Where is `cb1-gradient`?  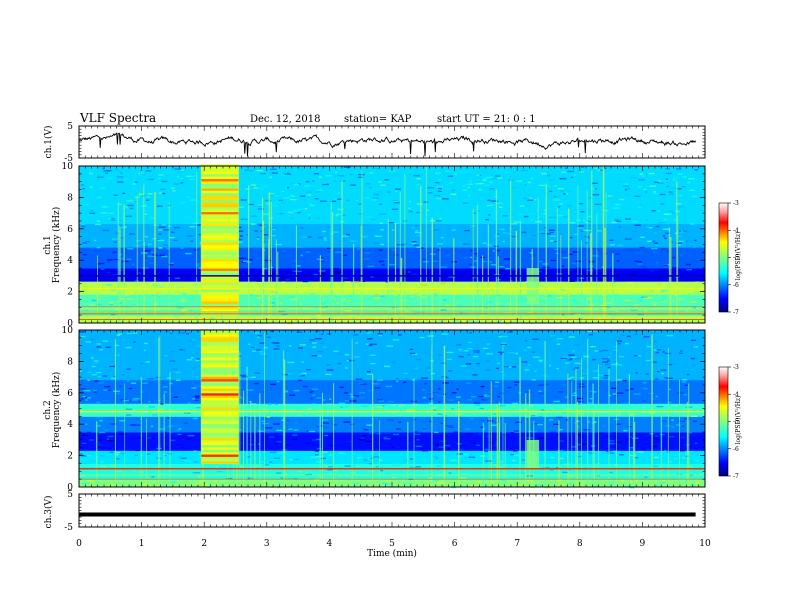 cb1-gradient is located at coordinates (723, 257).